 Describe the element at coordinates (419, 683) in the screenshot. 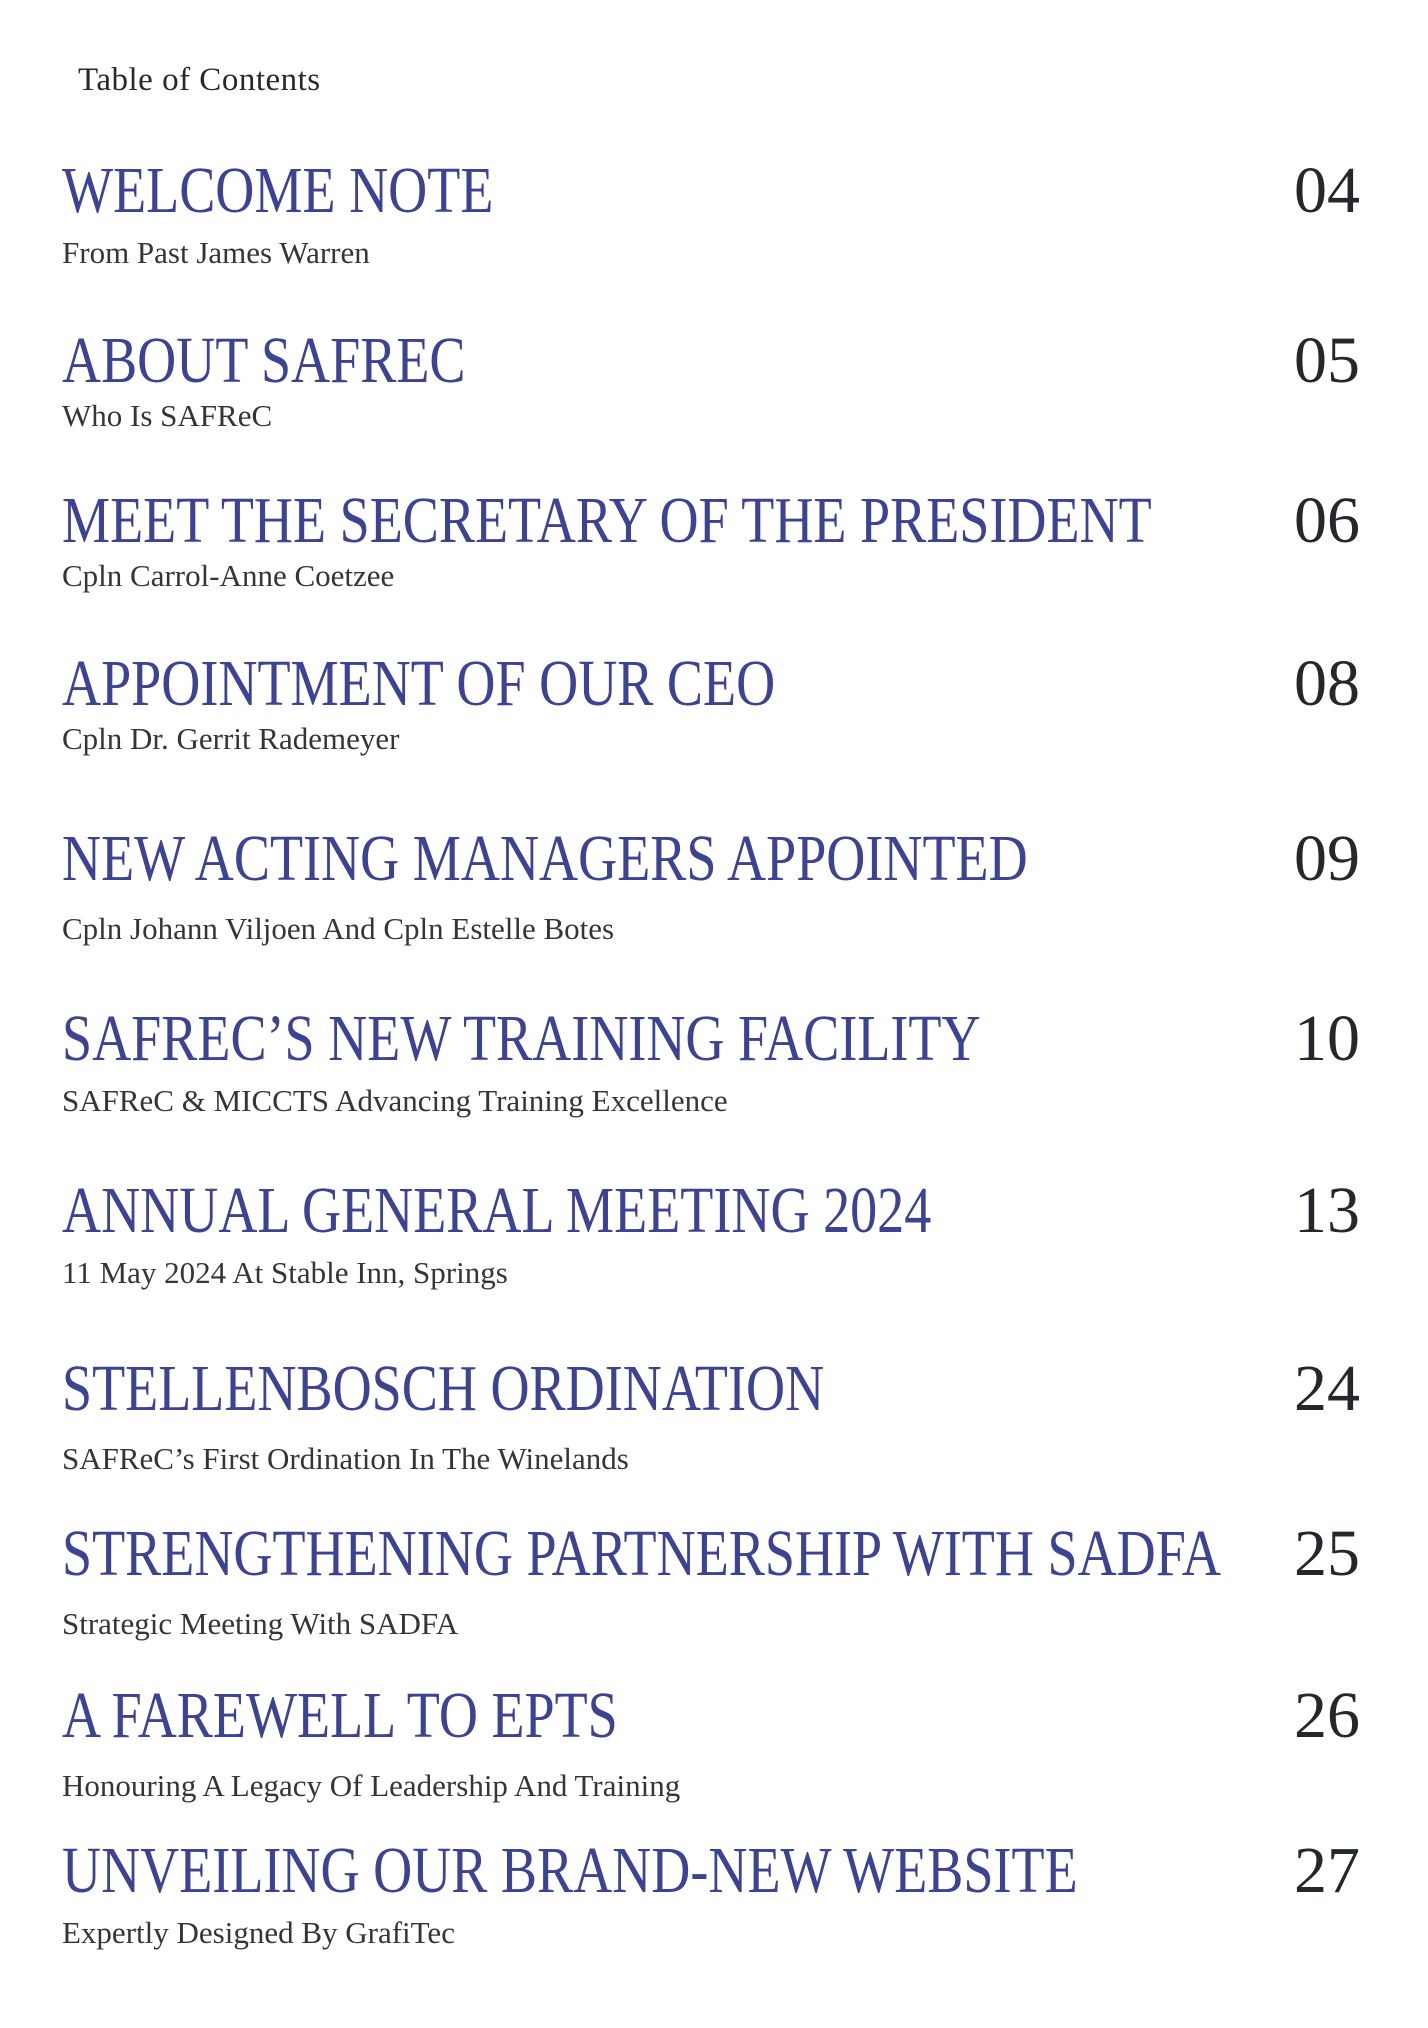

I see `toc-entry-title: APPOINTMENT OF OUR CEO` at that location.